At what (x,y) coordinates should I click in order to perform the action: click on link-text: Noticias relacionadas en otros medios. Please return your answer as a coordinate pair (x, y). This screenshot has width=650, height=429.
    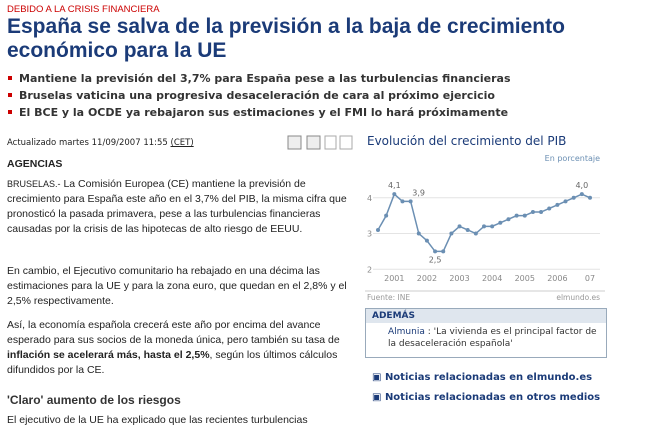
    Looking at the image, I should click on (492, 397).